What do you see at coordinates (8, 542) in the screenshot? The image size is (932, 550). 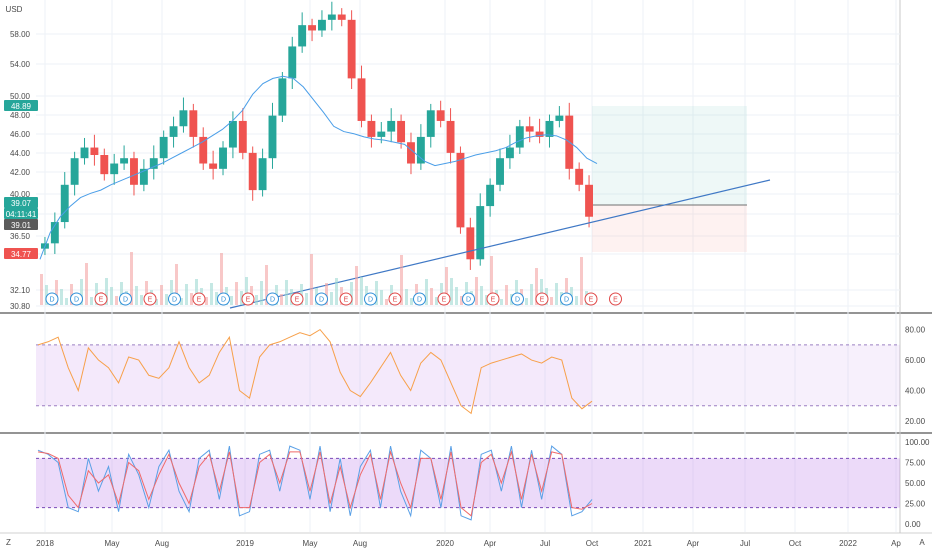 I see `timezone-button: Z` at bounding box center [8, 542].